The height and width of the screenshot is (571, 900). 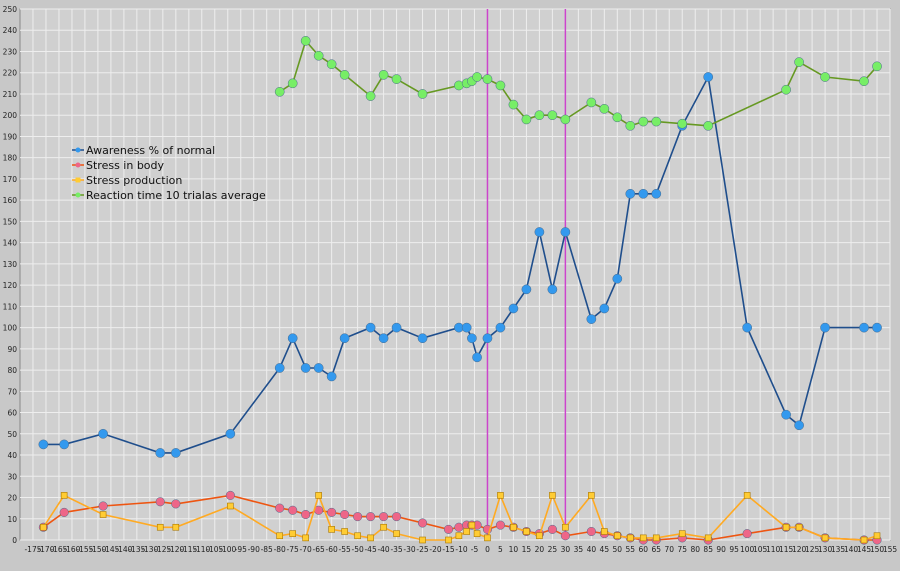 I want to click on x-tick-label: 155, so click(x=890, y=549).